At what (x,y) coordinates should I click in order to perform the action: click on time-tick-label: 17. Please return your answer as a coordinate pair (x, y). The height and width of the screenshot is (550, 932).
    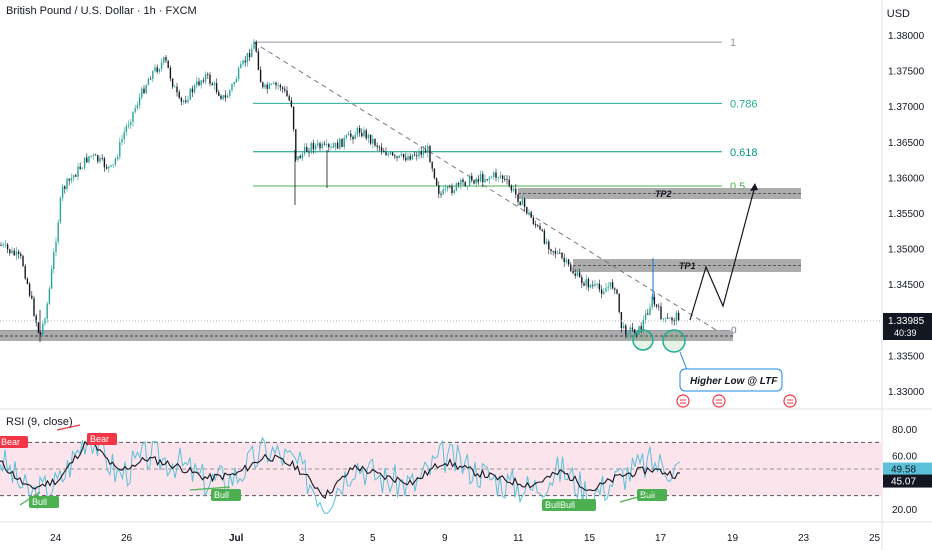
    Looking at the image, I should click on (661, 538).